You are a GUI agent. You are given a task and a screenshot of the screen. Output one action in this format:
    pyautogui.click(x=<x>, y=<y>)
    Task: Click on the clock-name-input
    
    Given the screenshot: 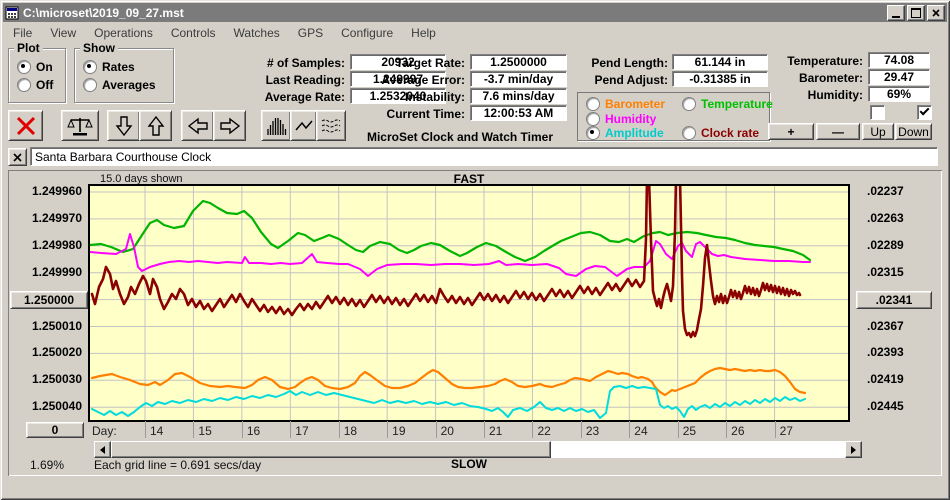 What is the action you would take?
    pyautogui.click(x=484, y=156)
    